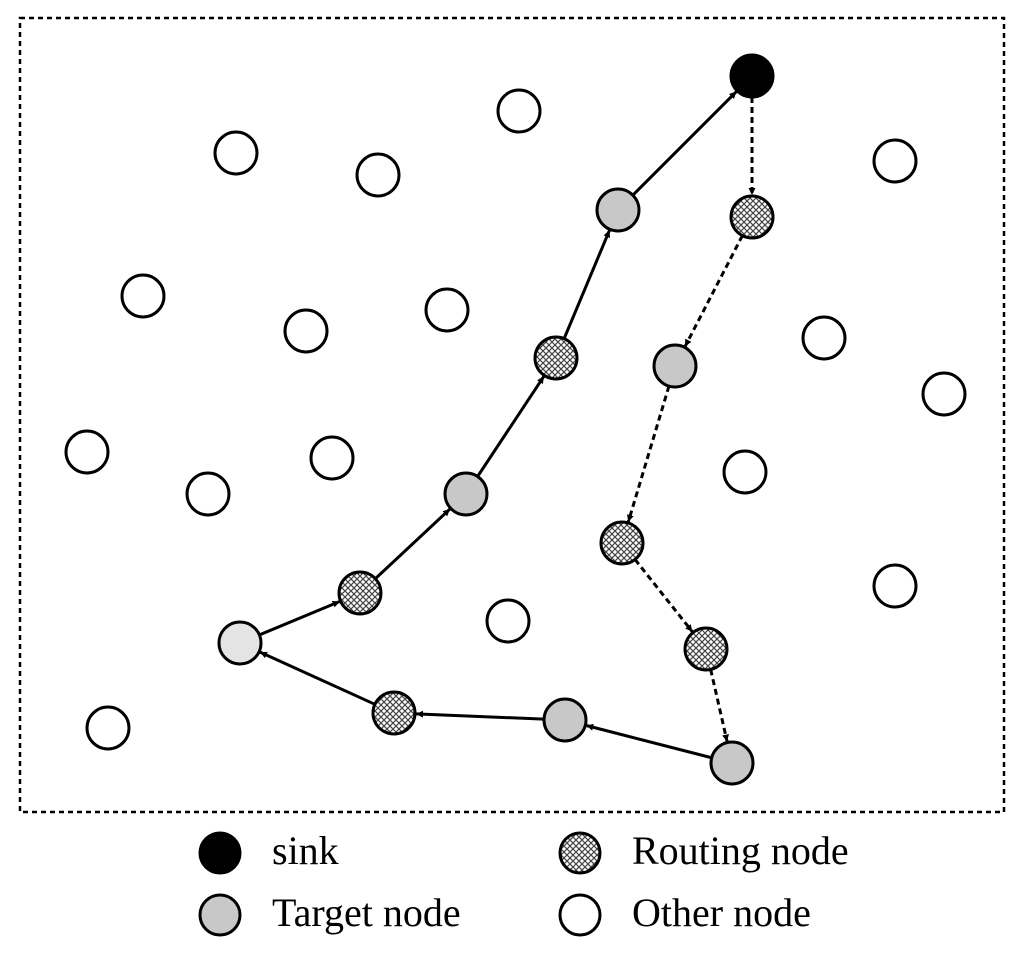 This screenshot has height=960, width=1024. What do you see at coordinates (580, 915) in the screenshot?
I see `legend-other-icon` at bounding box center [580, 915].